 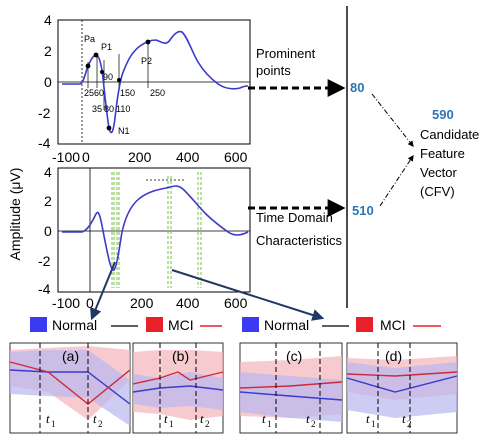 What do you see at coordinates (308, 418) in the screenshot?
I see `panel-c-t2: t` at bounding box center [308, 418].